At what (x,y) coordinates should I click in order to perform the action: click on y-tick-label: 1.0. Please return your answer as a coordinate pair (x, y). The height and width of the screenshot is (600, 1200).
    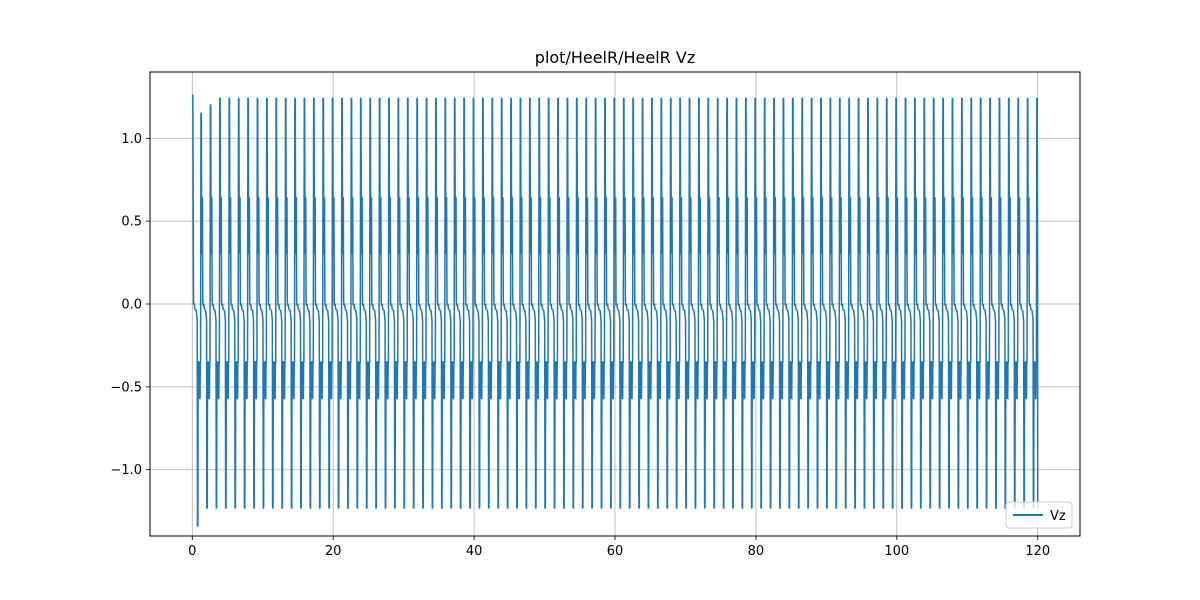
    Looking at the image, I should click on (131, 139).